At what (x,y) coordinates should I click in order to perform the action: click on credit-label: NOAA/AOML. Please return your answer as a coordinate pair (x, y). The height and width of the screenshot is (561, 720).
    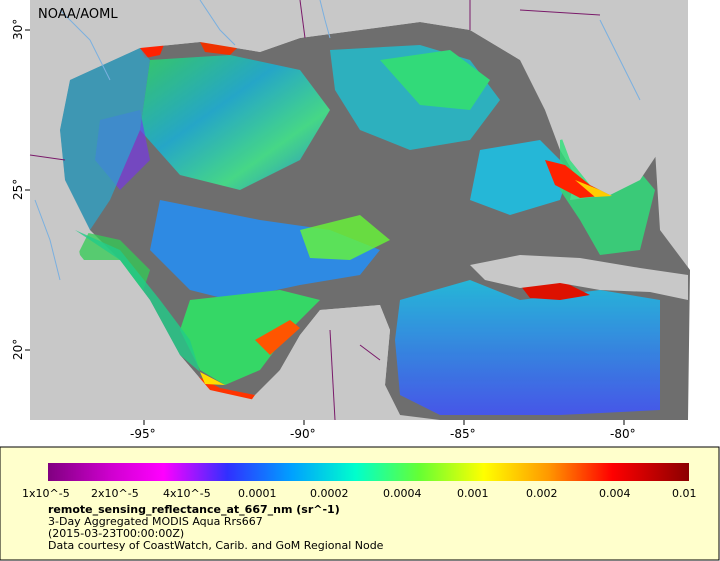
    Looking at the image, I should click on (78, 14).